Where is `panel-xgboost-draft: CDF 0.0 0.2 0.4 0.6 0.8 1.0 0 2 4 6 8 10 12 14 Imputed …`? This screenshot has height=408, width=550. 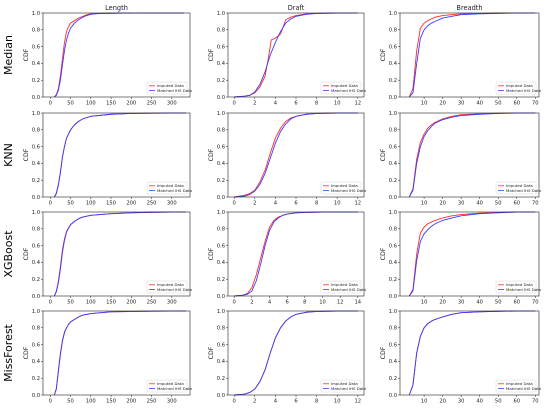
panel-xgboost-draft: CDF 0.0 0.2 0.4 0.6 0.8 1.0 0 2 4 6 8 10 12 14 Imputed … is located at coordinates (287, 258).